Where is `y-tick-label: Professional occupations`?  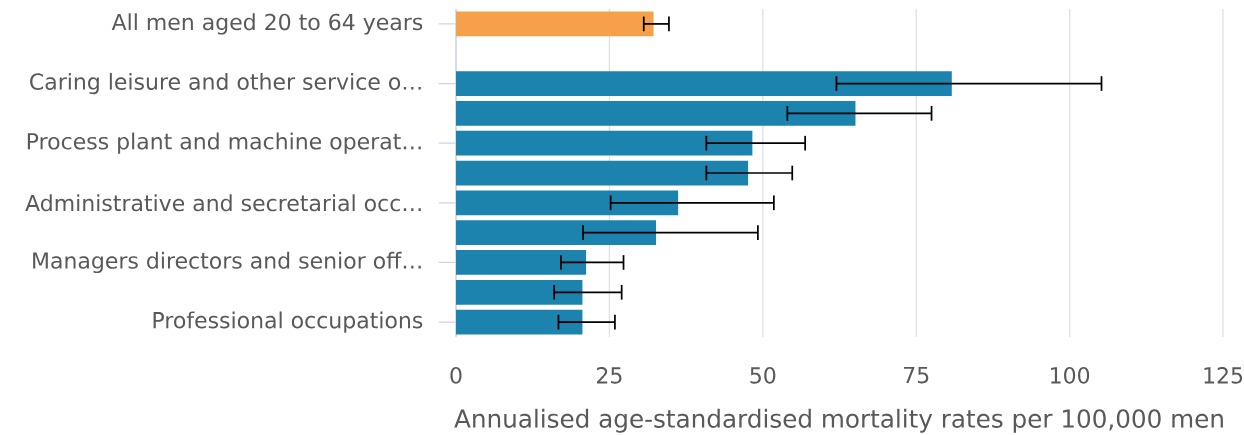 y-tick-label: Professional occupations is located at coordinates (288, 322).